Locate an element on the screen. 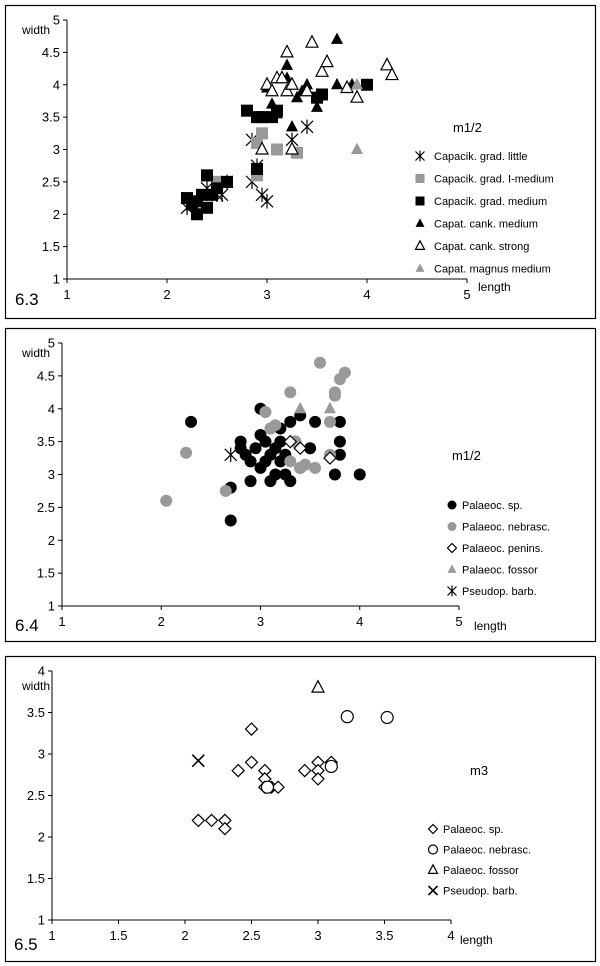  series-palaeoc-sp is located at coordinates (265, 779).